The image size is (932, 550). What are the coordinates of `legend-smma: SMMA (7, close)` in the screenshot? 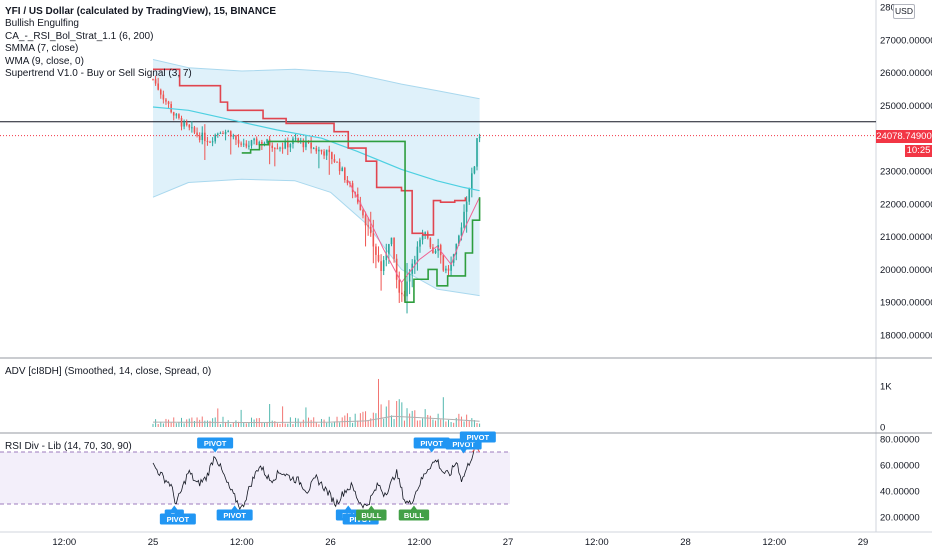 It's located at (42, 49).